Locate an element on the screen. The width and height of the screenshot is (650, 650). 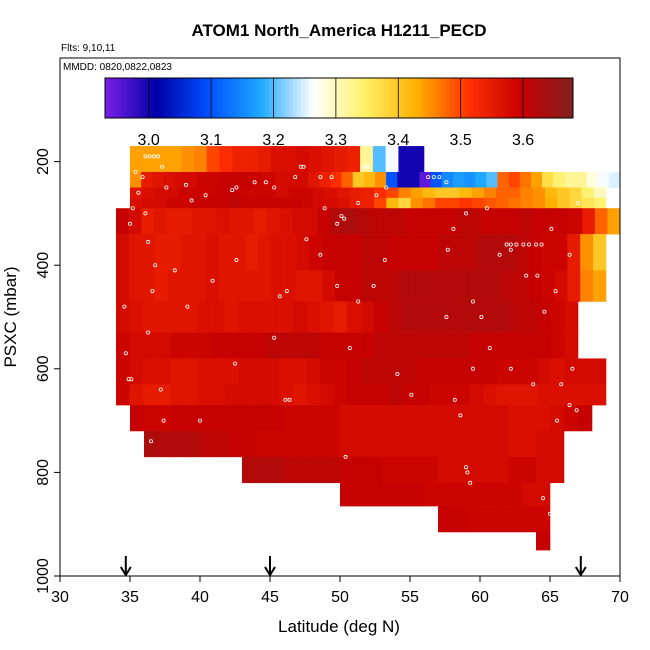
x-tick-label: 45 is located at coordinates (270, 597).